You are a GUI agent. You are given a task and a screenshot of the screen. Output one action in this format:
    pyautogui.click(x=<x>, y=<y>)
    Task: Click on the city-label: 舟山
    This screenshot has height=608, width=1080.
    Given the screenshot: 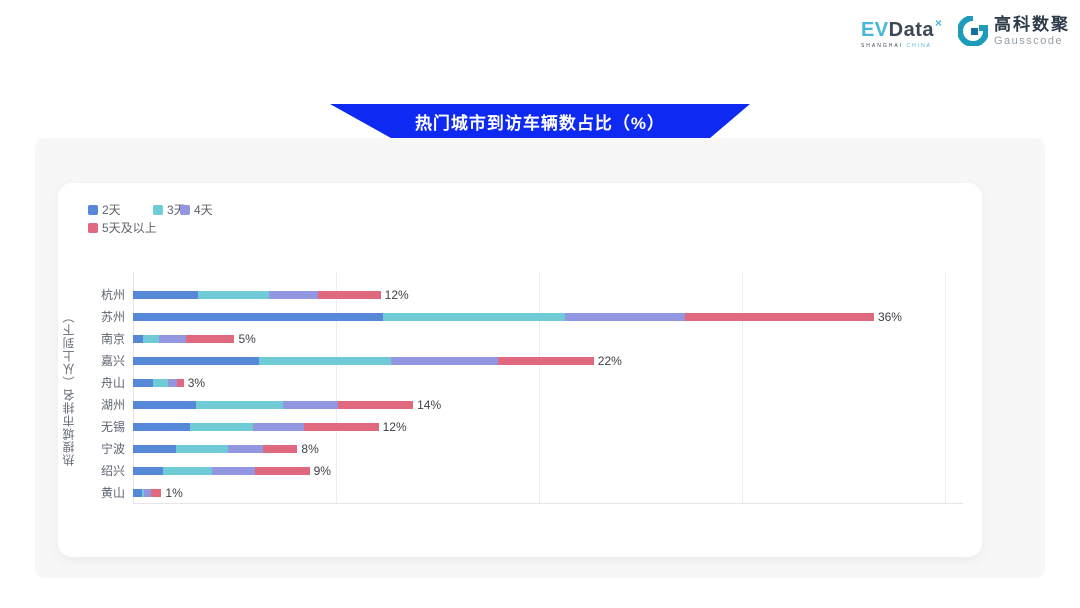 What is the action you would take?
    pyautogui.click(x=112, y=383)
    